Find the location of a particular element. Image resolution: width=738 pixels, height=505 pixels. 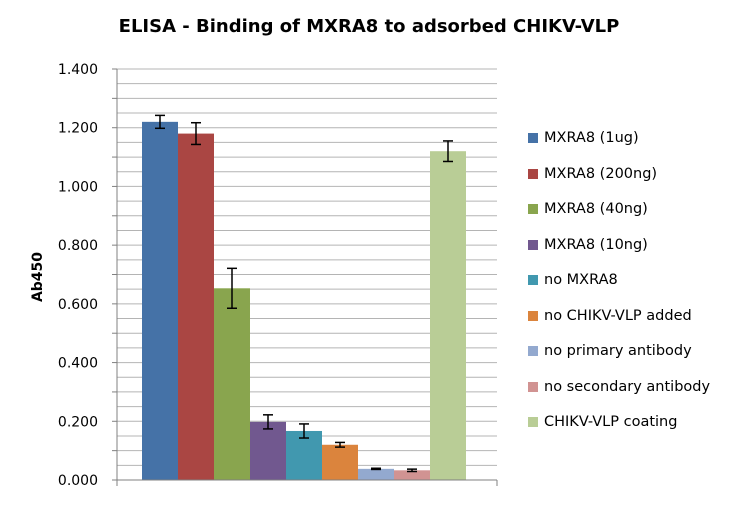

legend-label: no primary antibody is located at coordinates (618, 351).